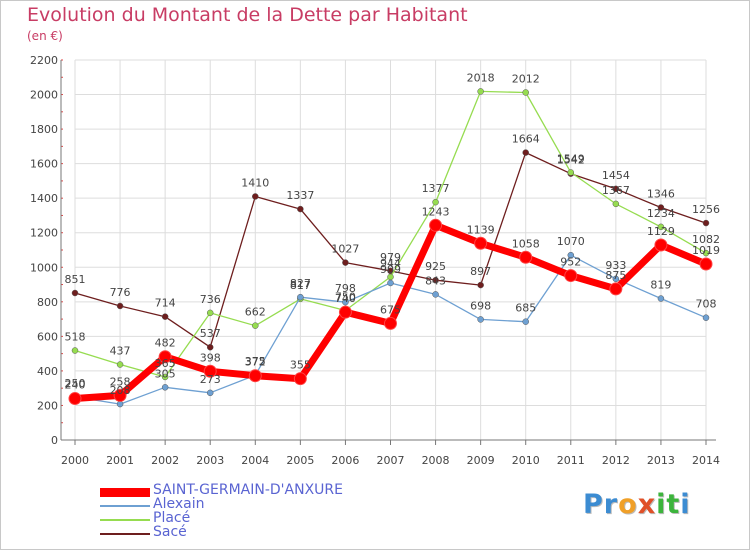 This screenshot has height=550, width=750. I want to click on y-tick-label: 600, so click(47, 336).